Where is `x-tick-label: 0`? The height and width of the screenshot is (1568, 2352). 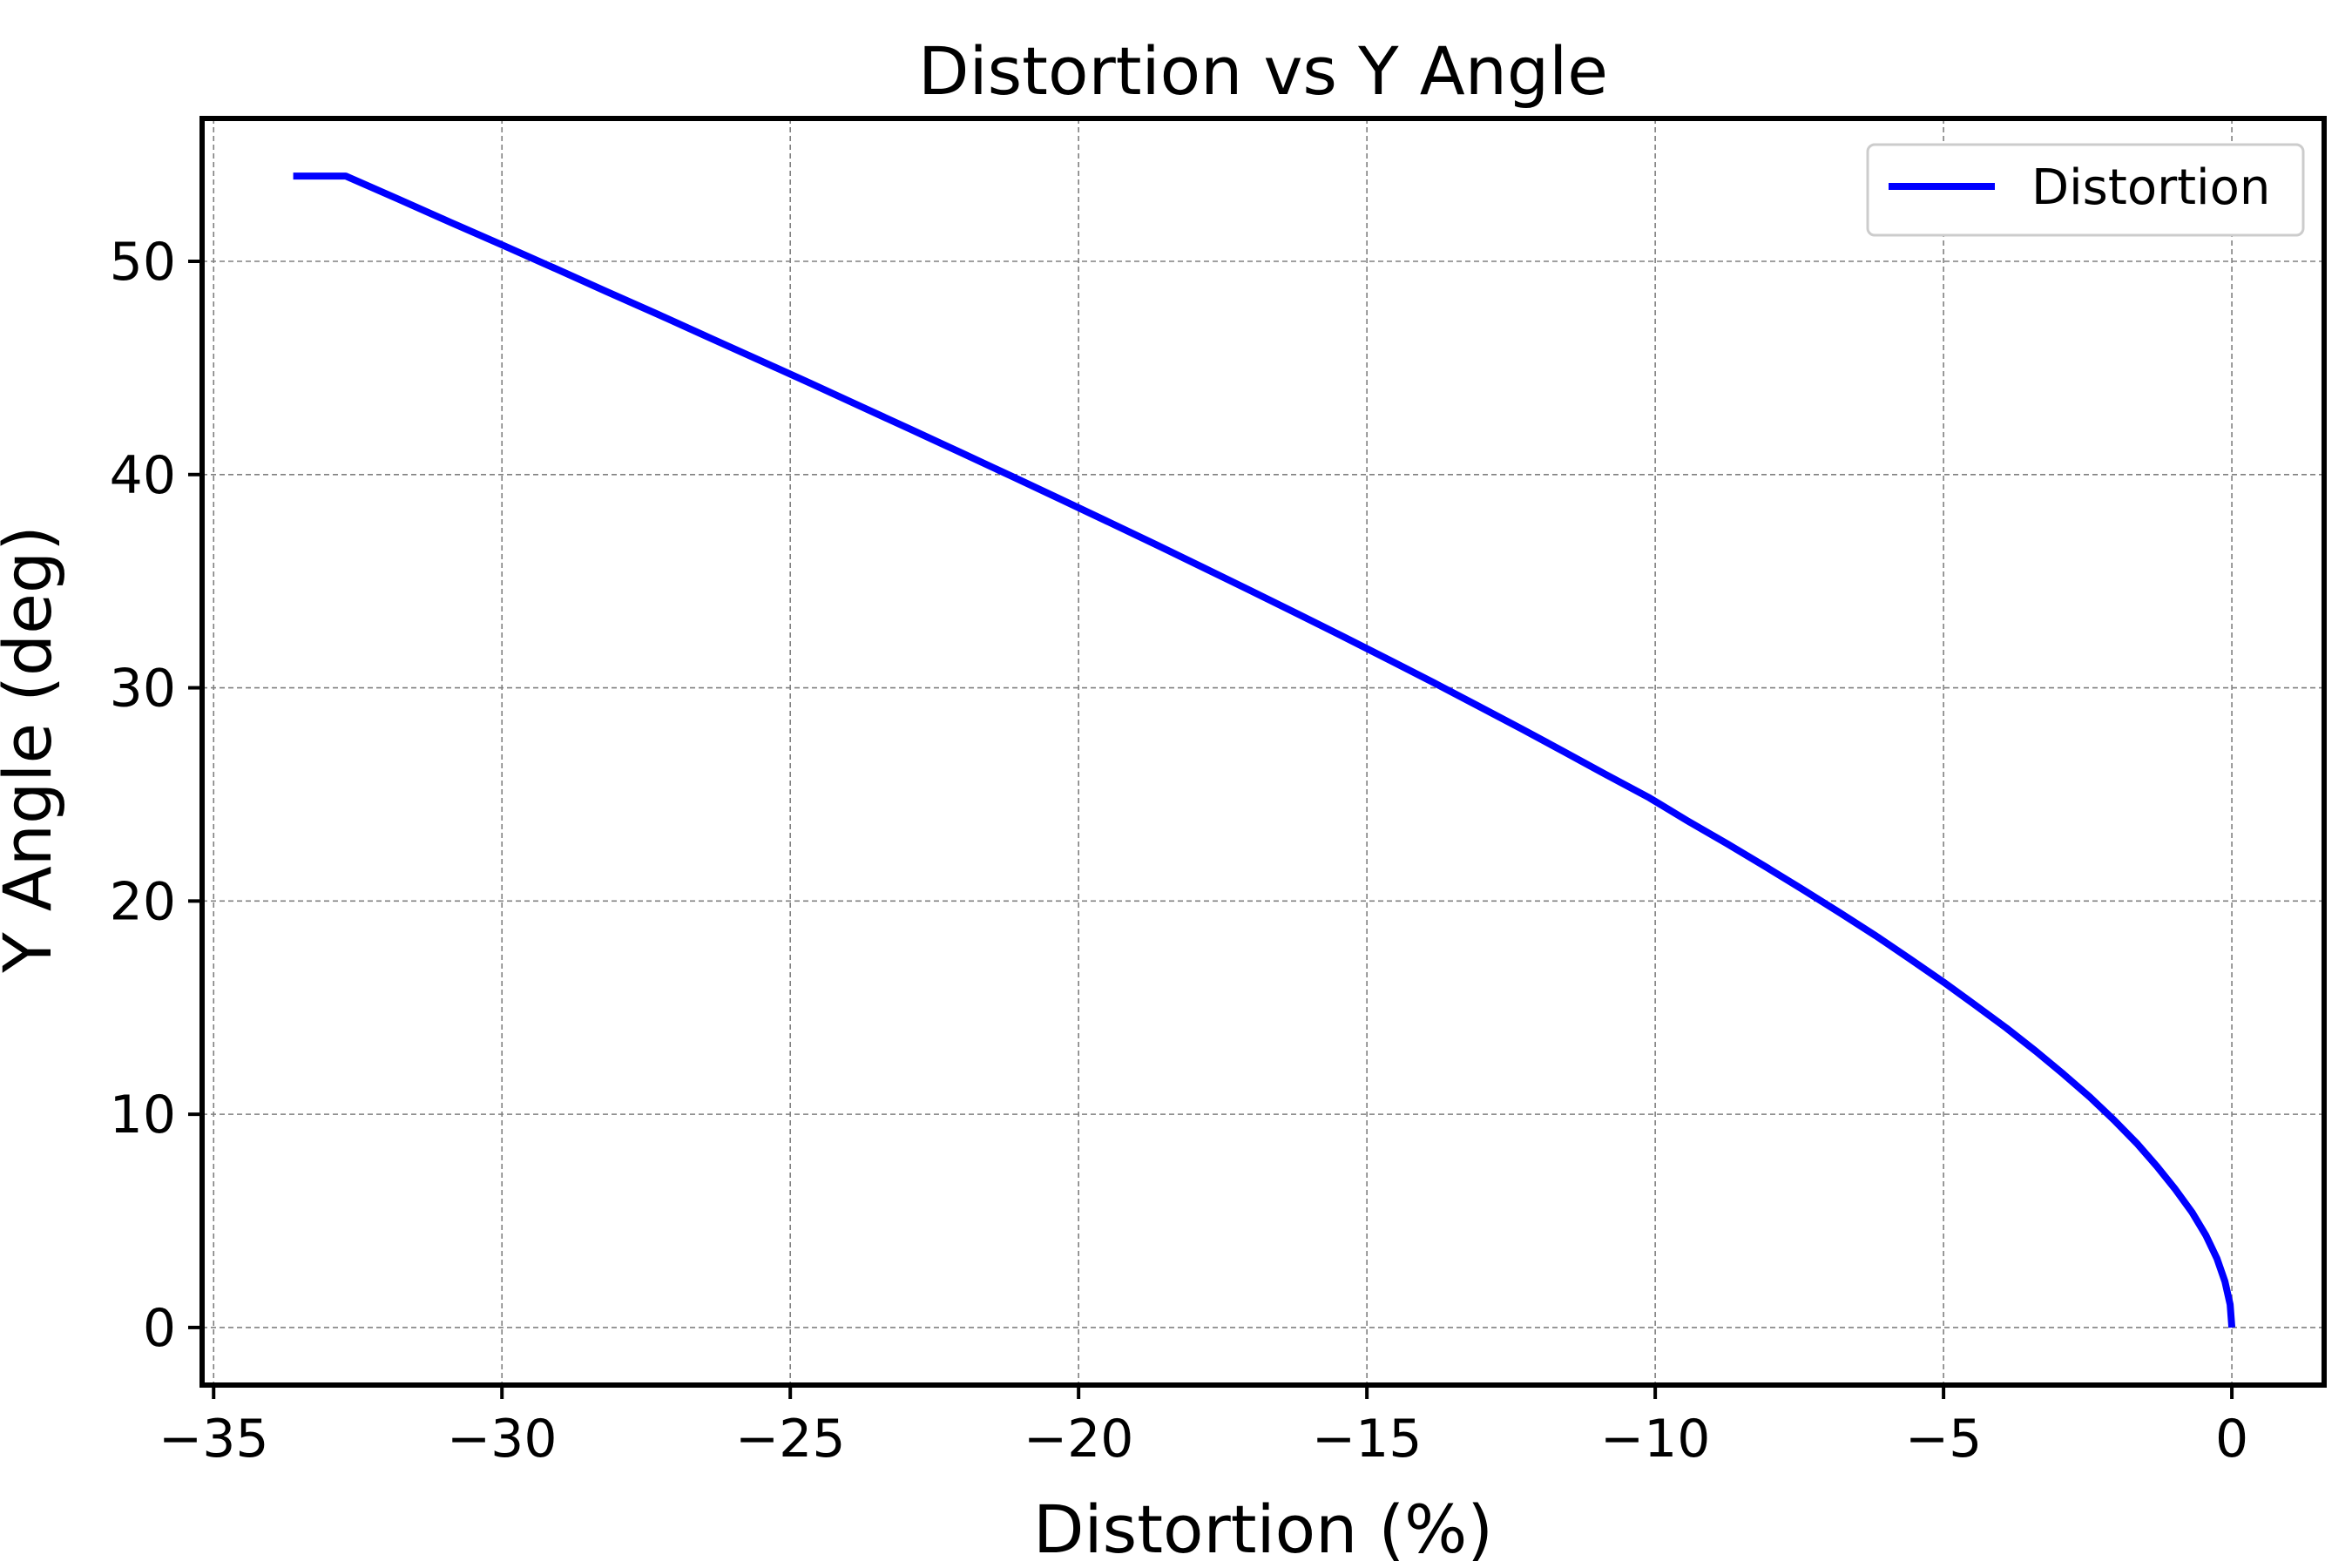
x-tick-label: 0 is located at coordinates (2231, 1439).